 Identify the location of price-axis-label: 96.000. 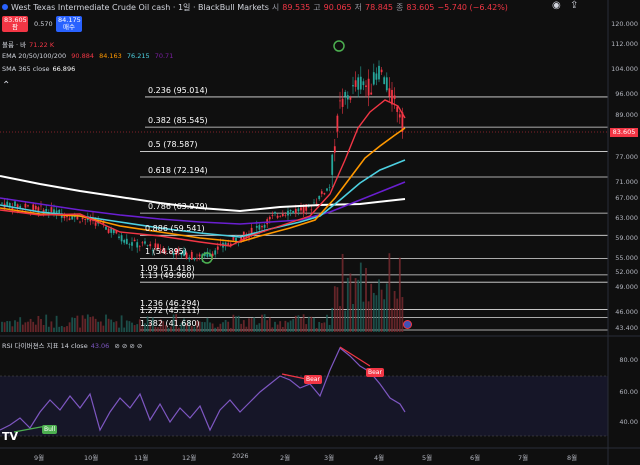
(626, 94).